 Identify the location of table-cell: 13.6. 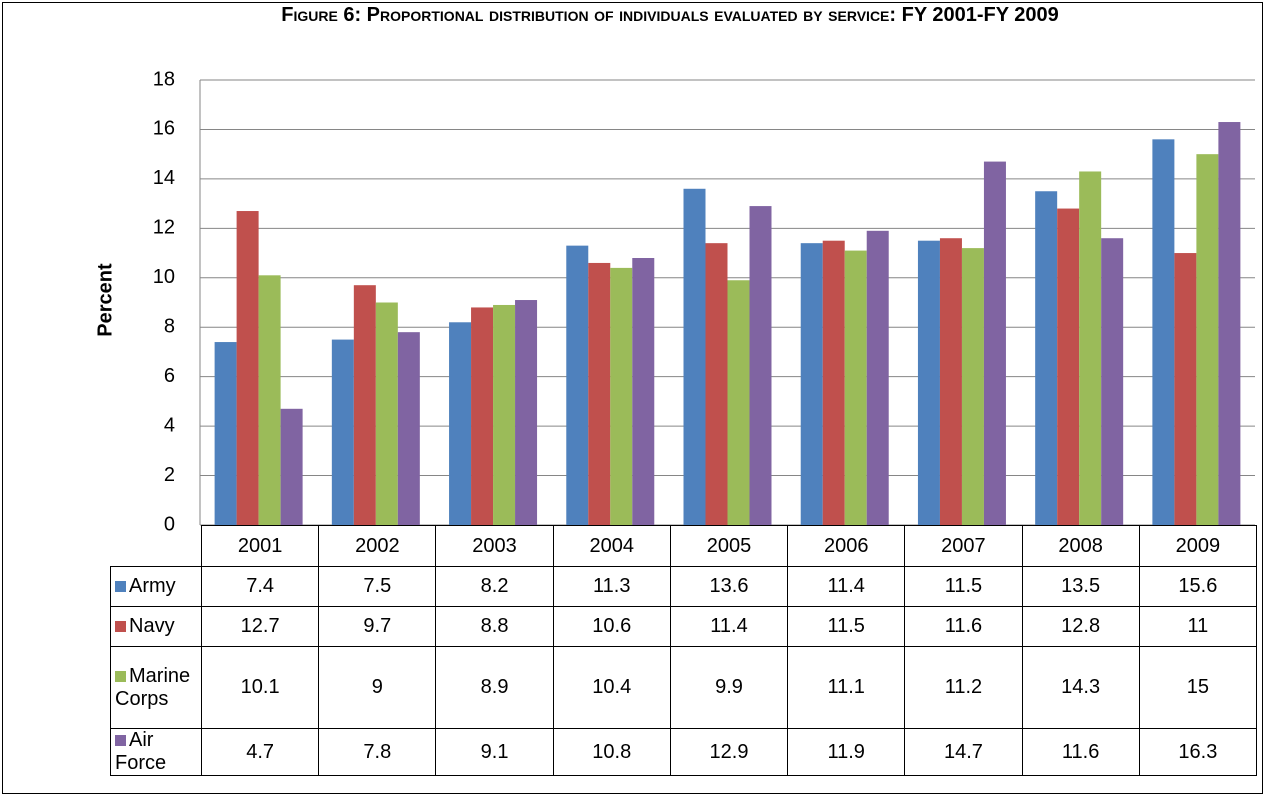
(729, 586).